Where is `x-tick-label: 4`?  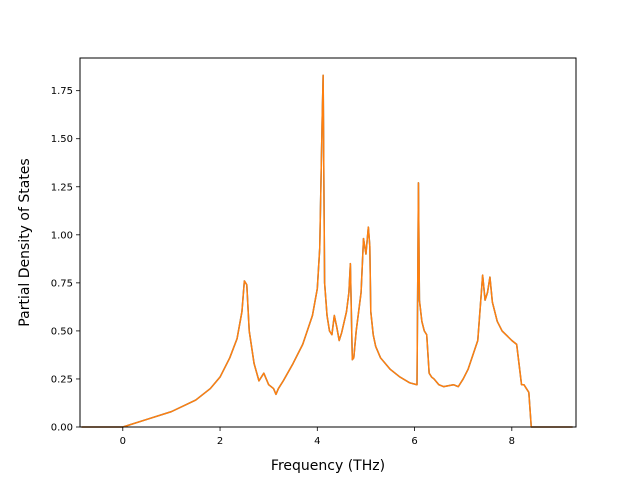 x-tick-label: 4 is located at coordinates (317, 441).